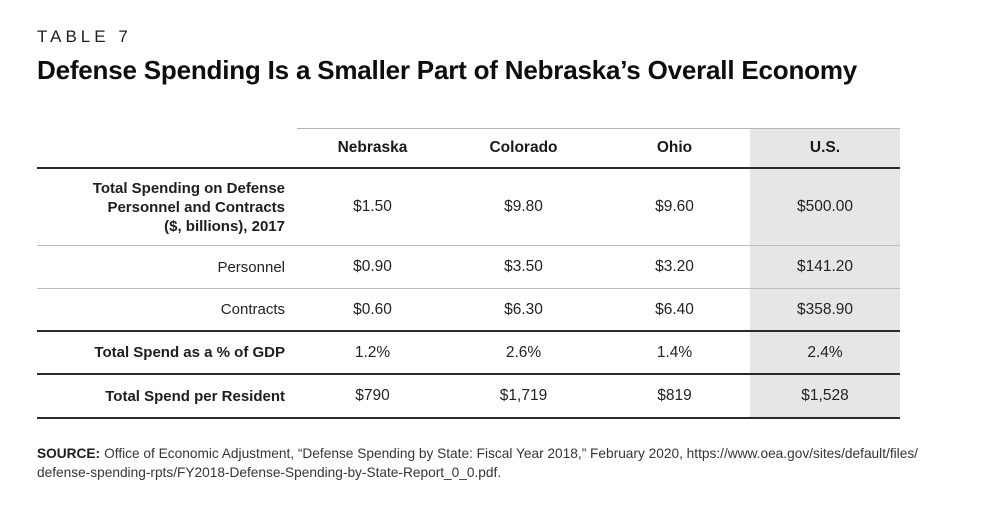 This screenshot has width=1000, height=511. Describe the element at coordinates (468, 267) in the screenshot. I see `table-row-personnel: Personnel $0.90 $3.50 $3.20 $141.20` at that location.